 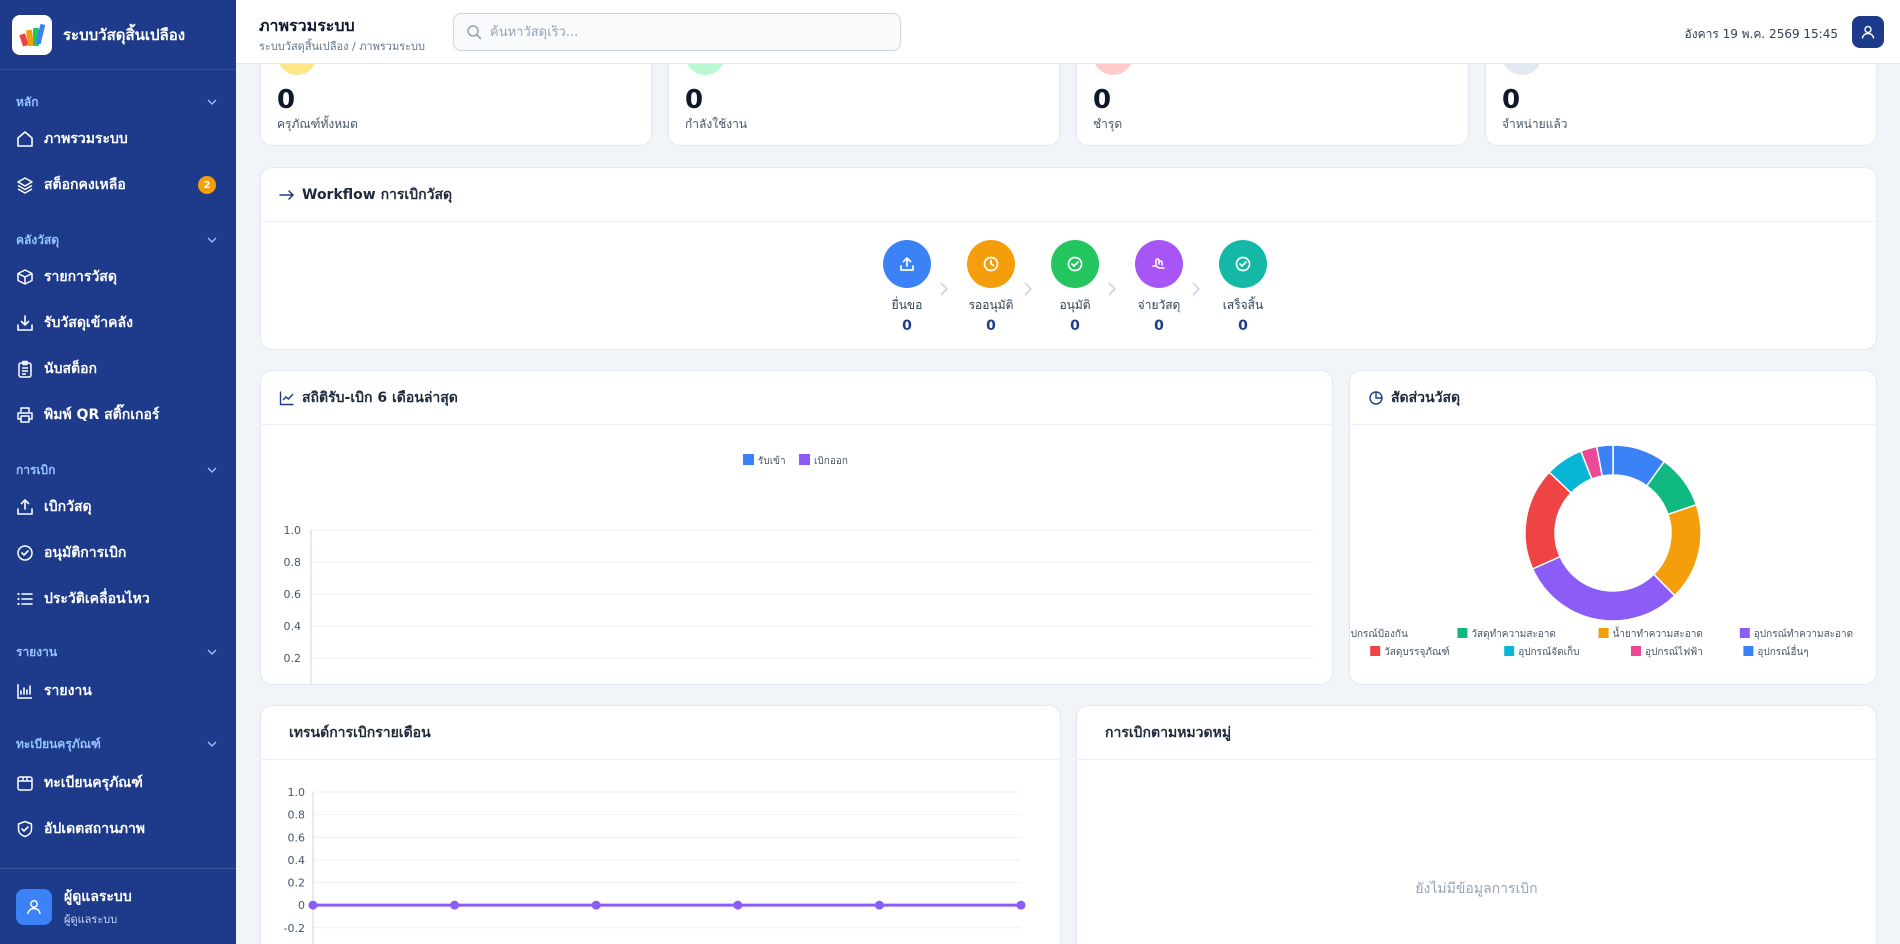 I want to click on section-reports-label: รายงาน, so click(x=37, y=651).